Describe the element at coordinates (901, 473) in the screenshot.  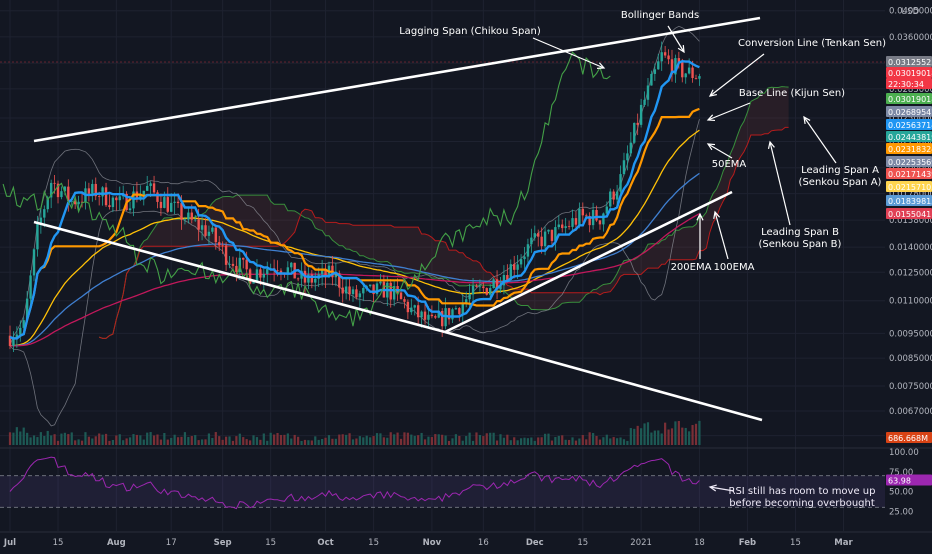
I see `rsi-tick-label: 75.00` at that location.